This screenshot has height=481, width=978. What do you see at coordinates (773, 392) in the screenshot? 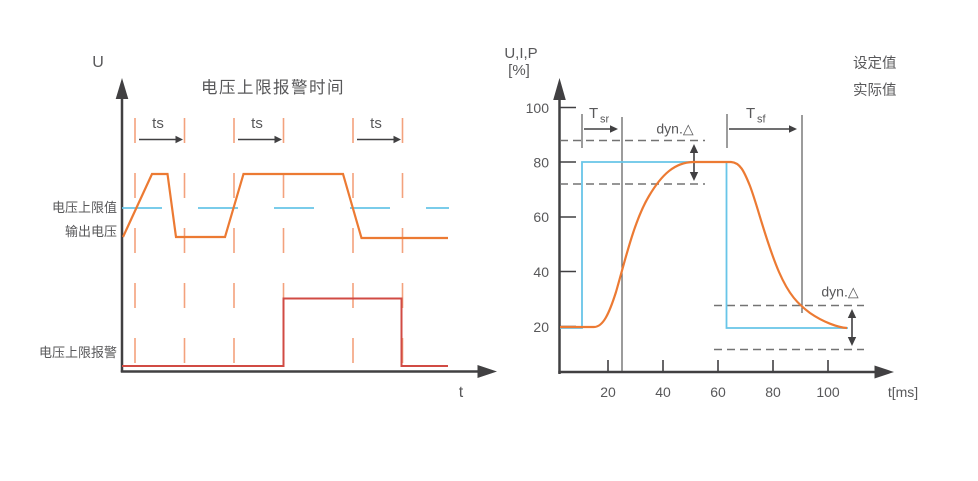
I see `right-x-tick-label-80: 80` at bounding box center [773, 392].